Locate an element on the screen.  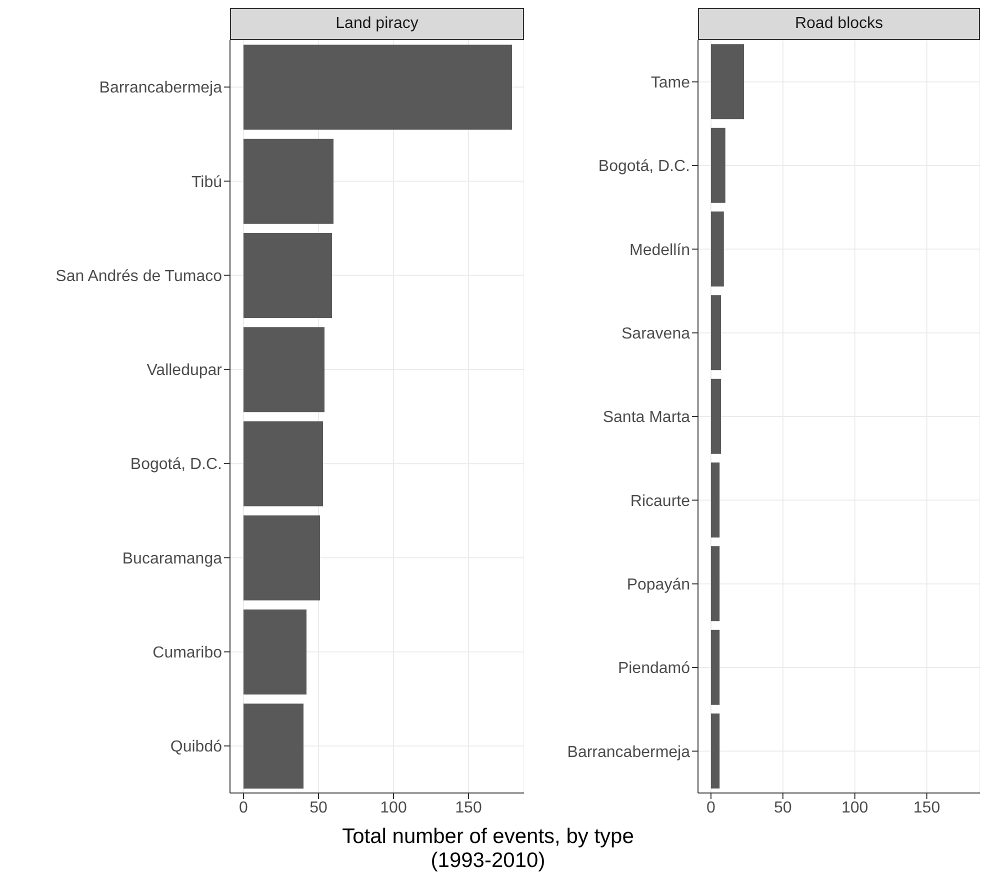
y-tick-label: Piendamó is located at coordinates (654, 669).